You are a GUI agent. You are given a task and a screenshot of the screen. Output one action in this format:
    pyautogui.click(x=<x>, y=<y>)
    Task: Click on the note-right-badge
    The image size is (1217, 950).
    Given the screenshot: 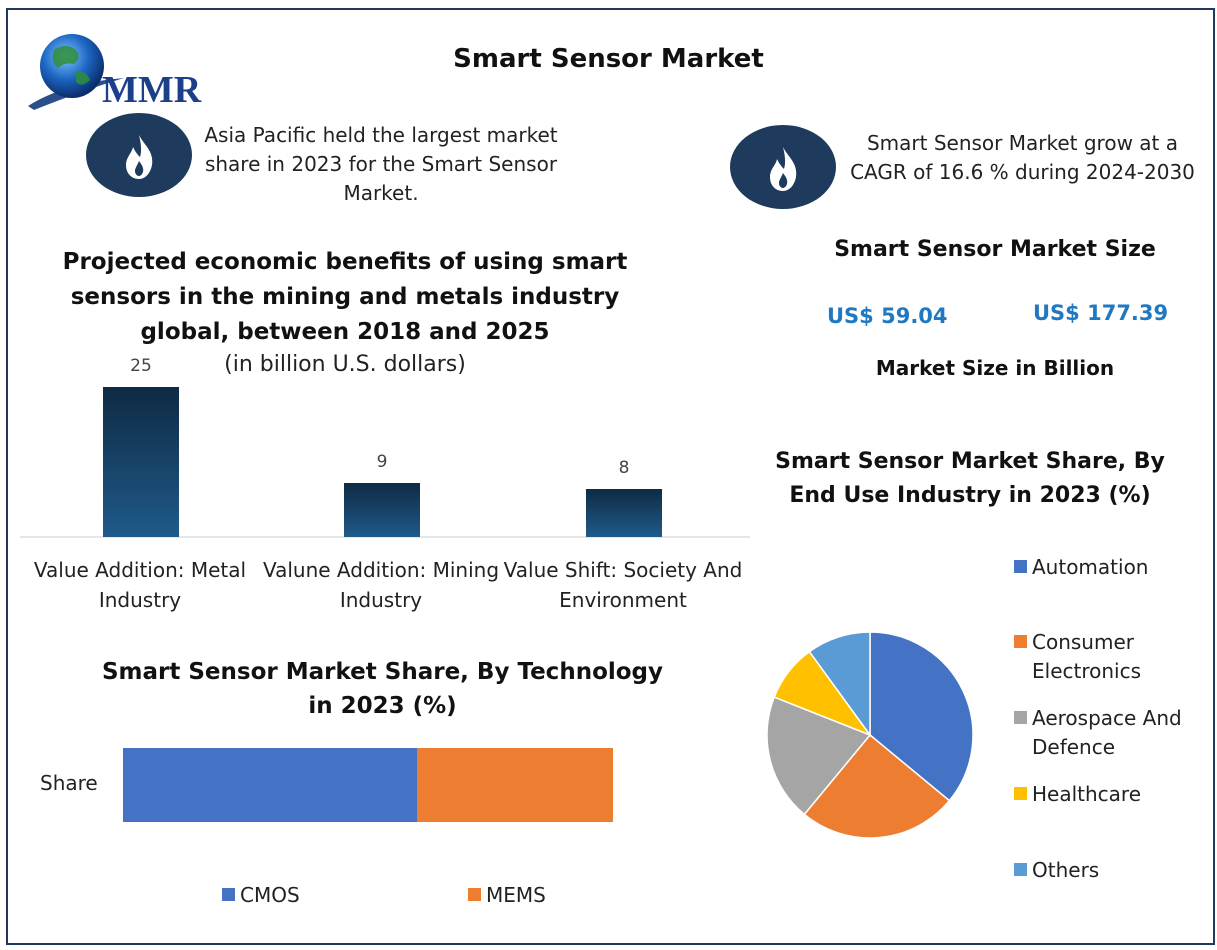 What is the action you would take?
    pyautogui.click(x=783, y=167)
    